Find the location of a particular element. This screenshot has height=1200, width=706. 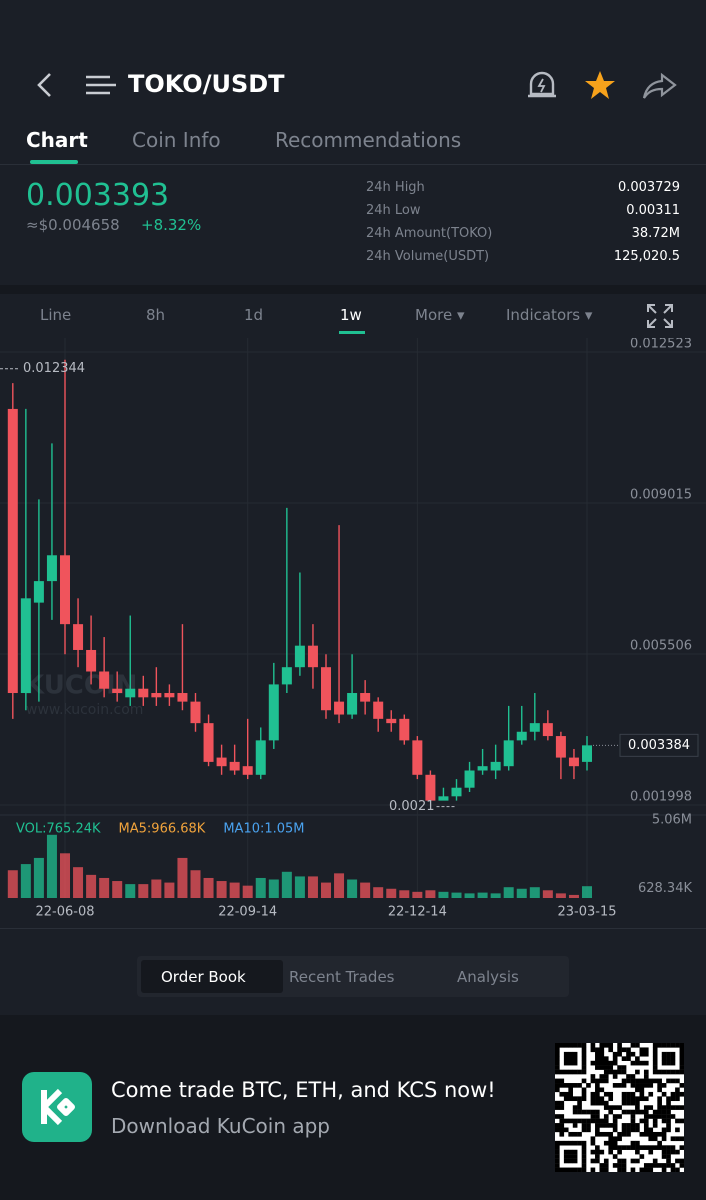

tab: Recommendations is located at coordinates (368, 140).